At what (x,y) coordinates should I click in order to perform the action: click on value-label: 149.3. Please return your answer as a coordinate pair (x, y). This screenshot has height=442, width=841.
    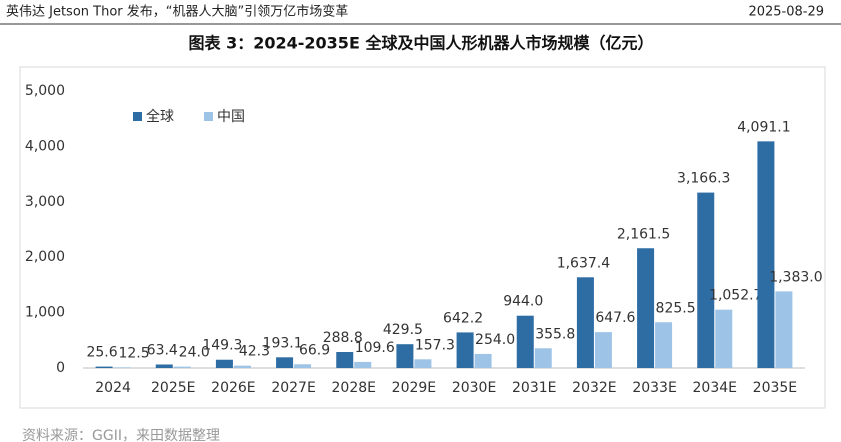
    Looking at the image, I should click on (222, 346).